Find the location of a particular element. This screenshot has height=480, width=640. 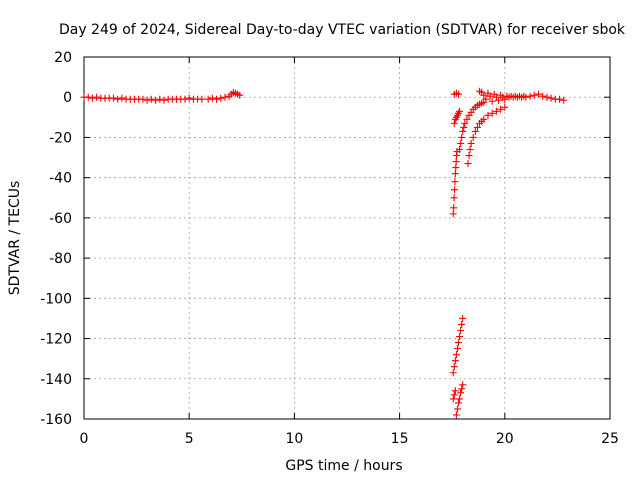

y-axis-label: SDTVAR / TECUs is located at coordinates (15, 238).